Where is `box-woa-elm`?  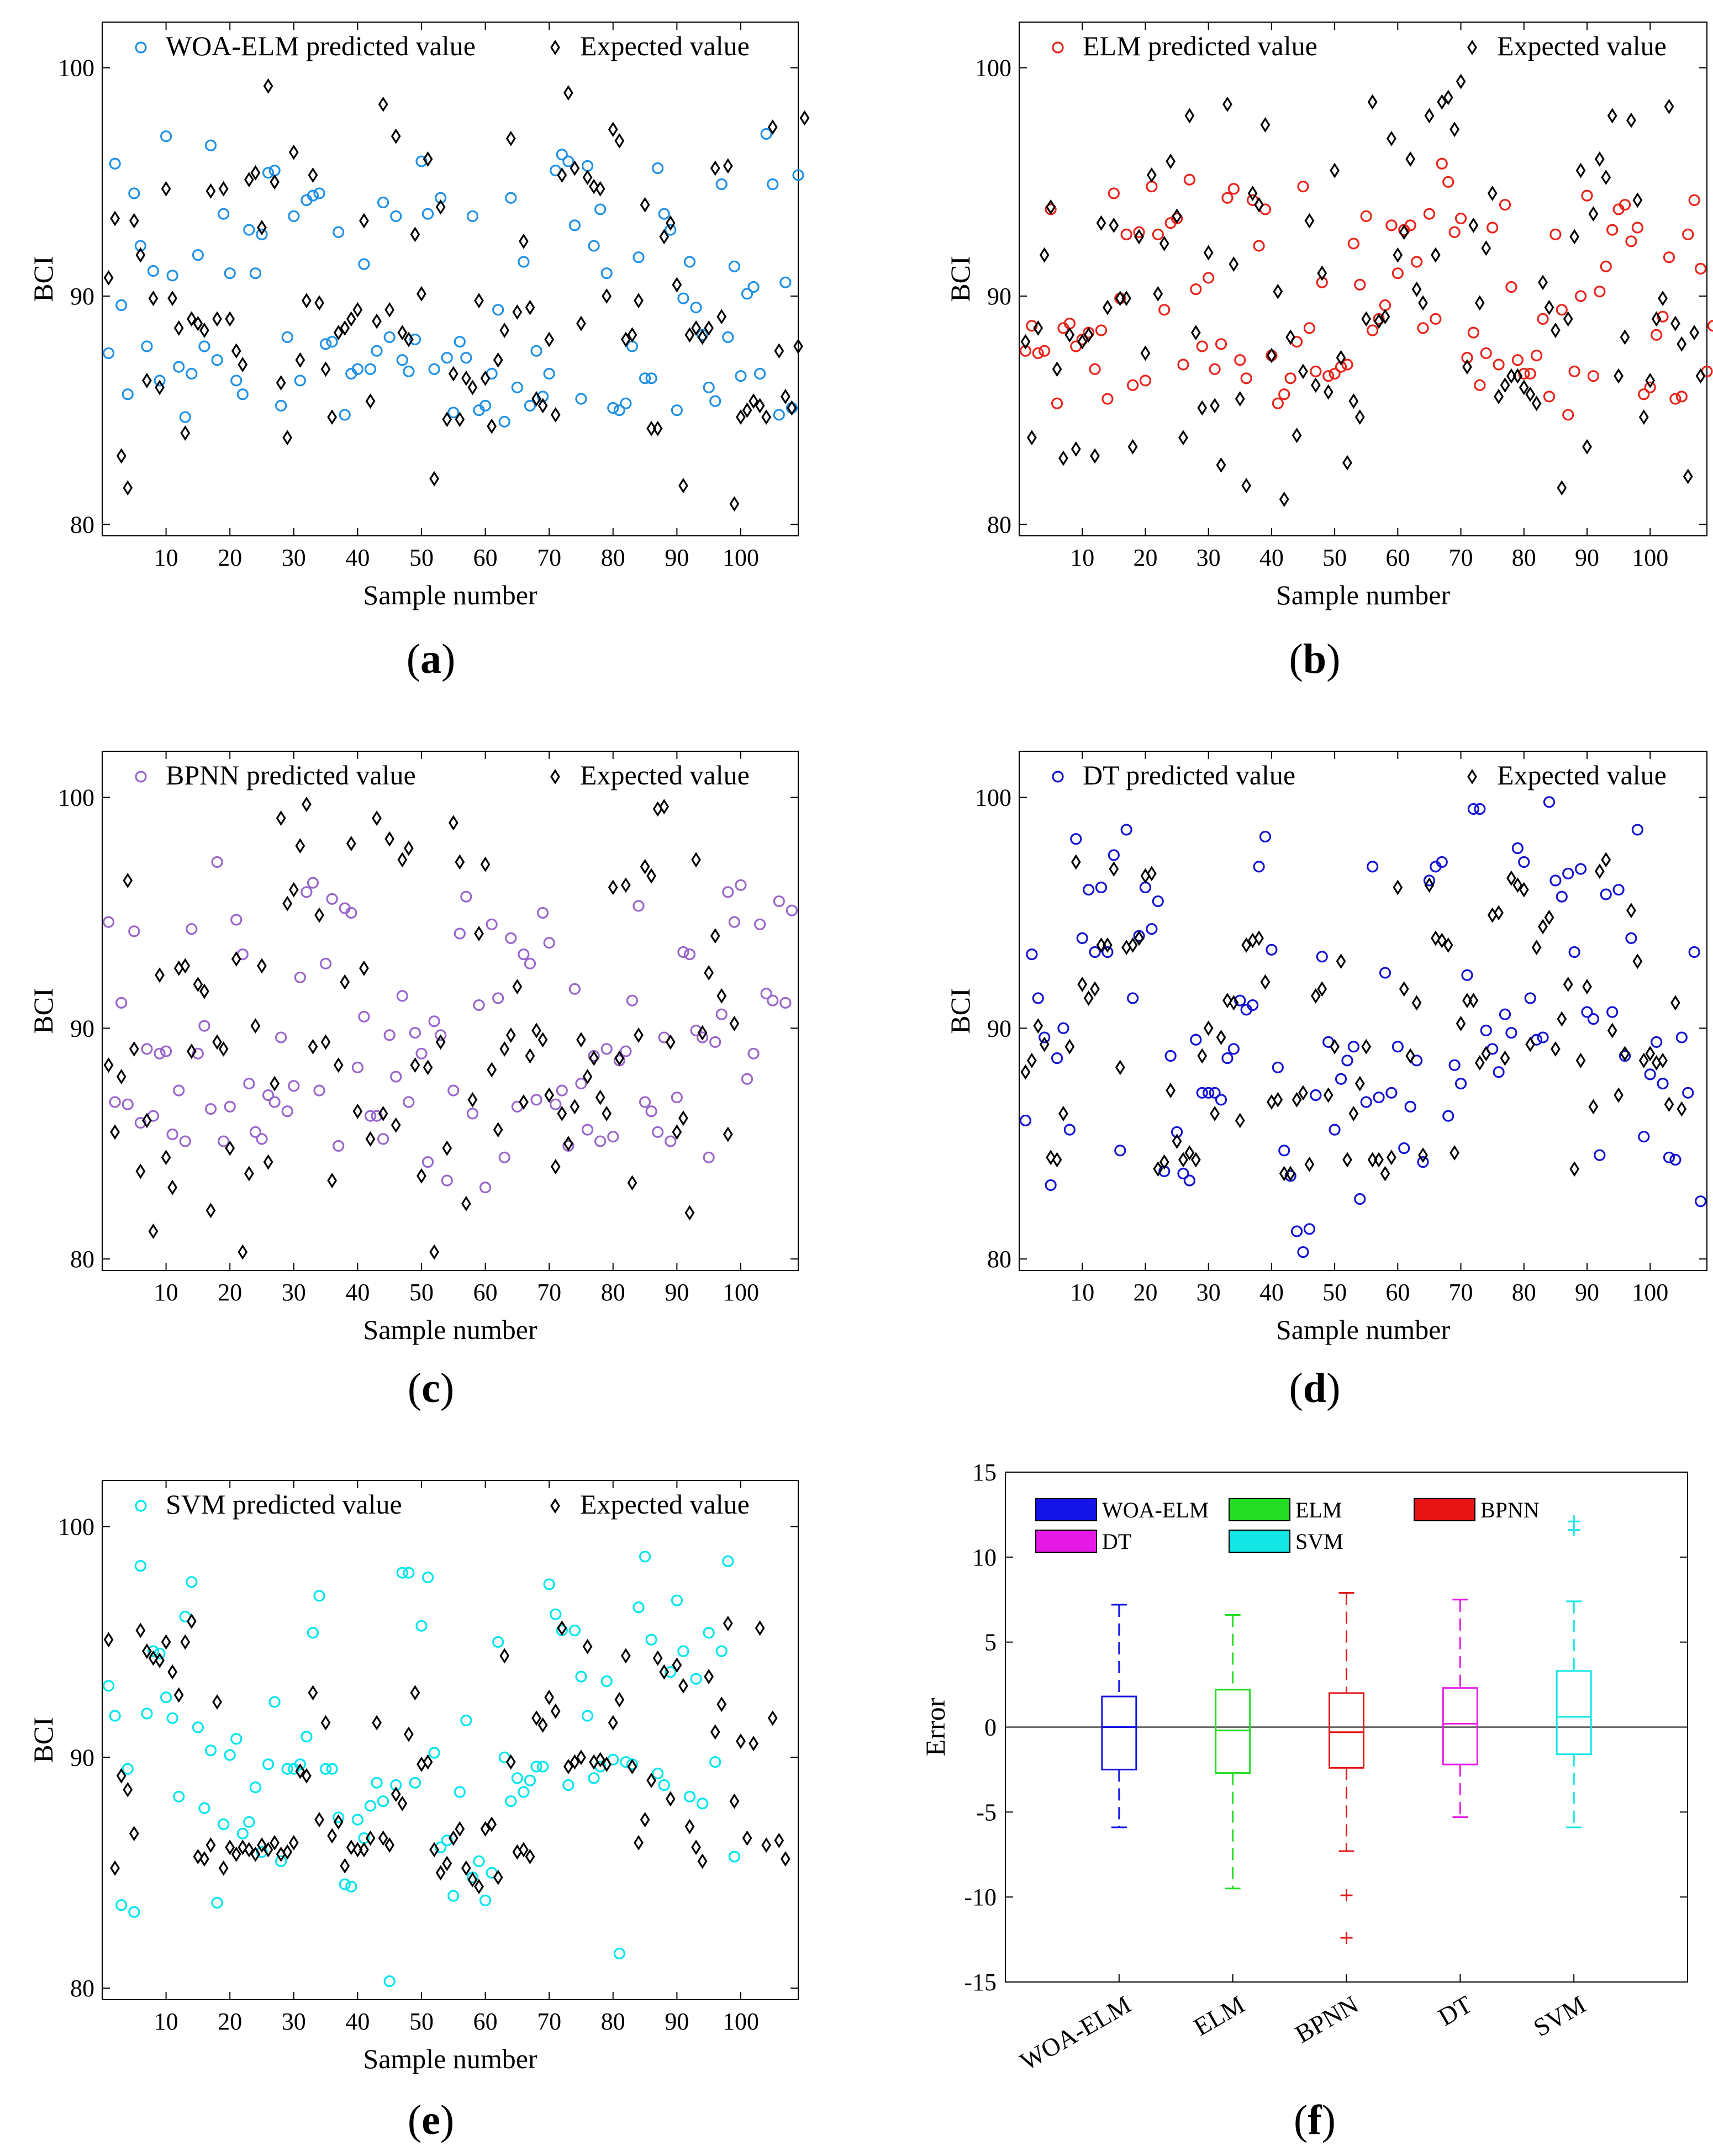 box-woa-elm is located at coordinates (1119, 1716).